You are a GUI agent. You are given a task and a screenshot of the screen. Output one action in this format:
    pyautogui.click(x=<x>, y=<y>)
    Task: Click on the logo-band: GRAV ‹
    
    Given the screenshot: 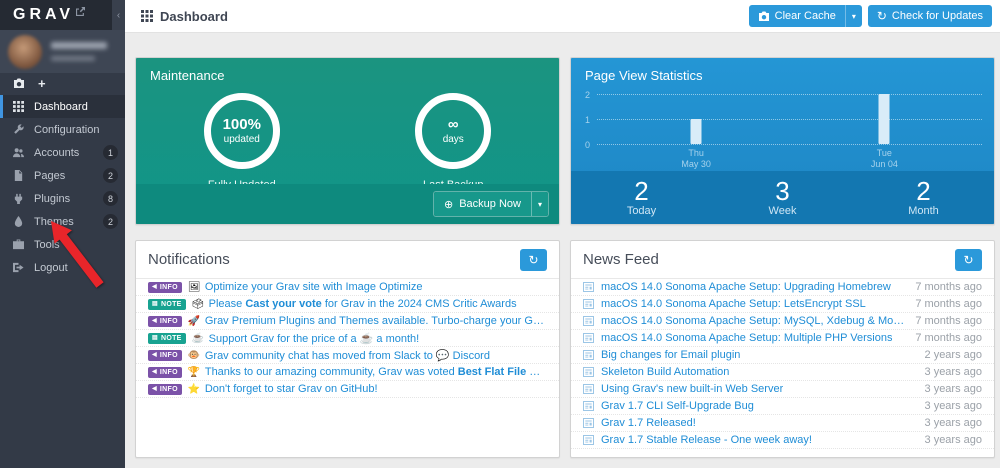 What is the action you would take?
    pyautogui.click(x=62, y=15)
    